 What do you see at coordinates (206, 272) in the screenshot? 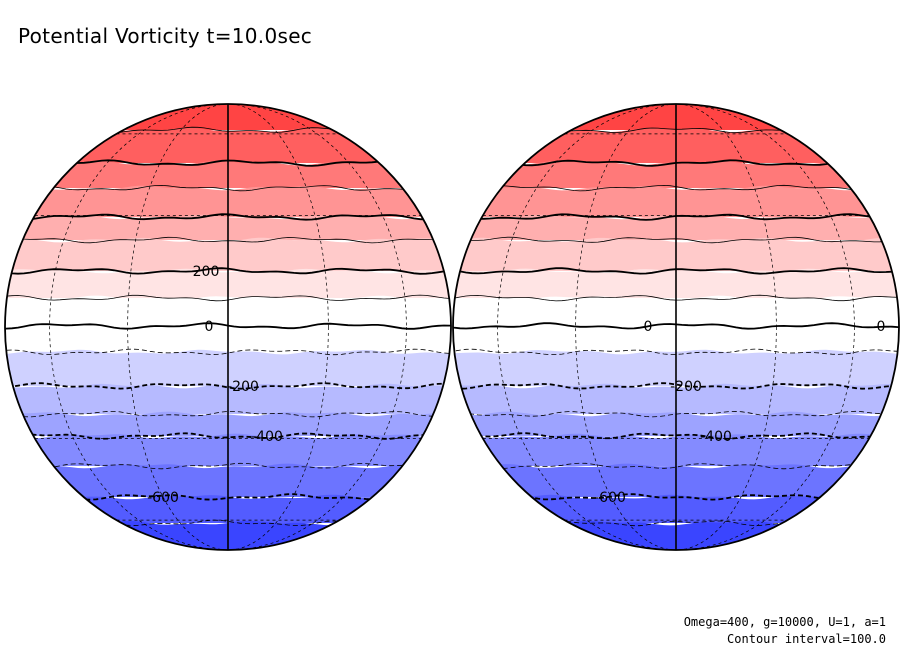
I see `contour-label: 200` at bounding box center [206, 272].